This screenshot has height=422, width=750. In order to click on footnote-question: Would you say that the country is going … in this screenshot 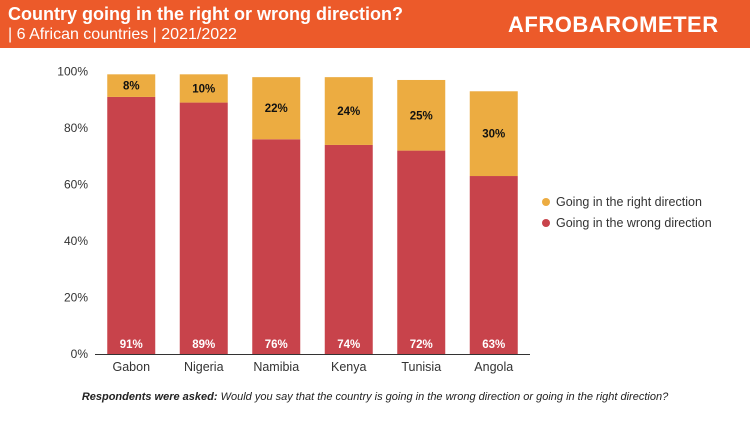, I will do `click(444, 397)`.